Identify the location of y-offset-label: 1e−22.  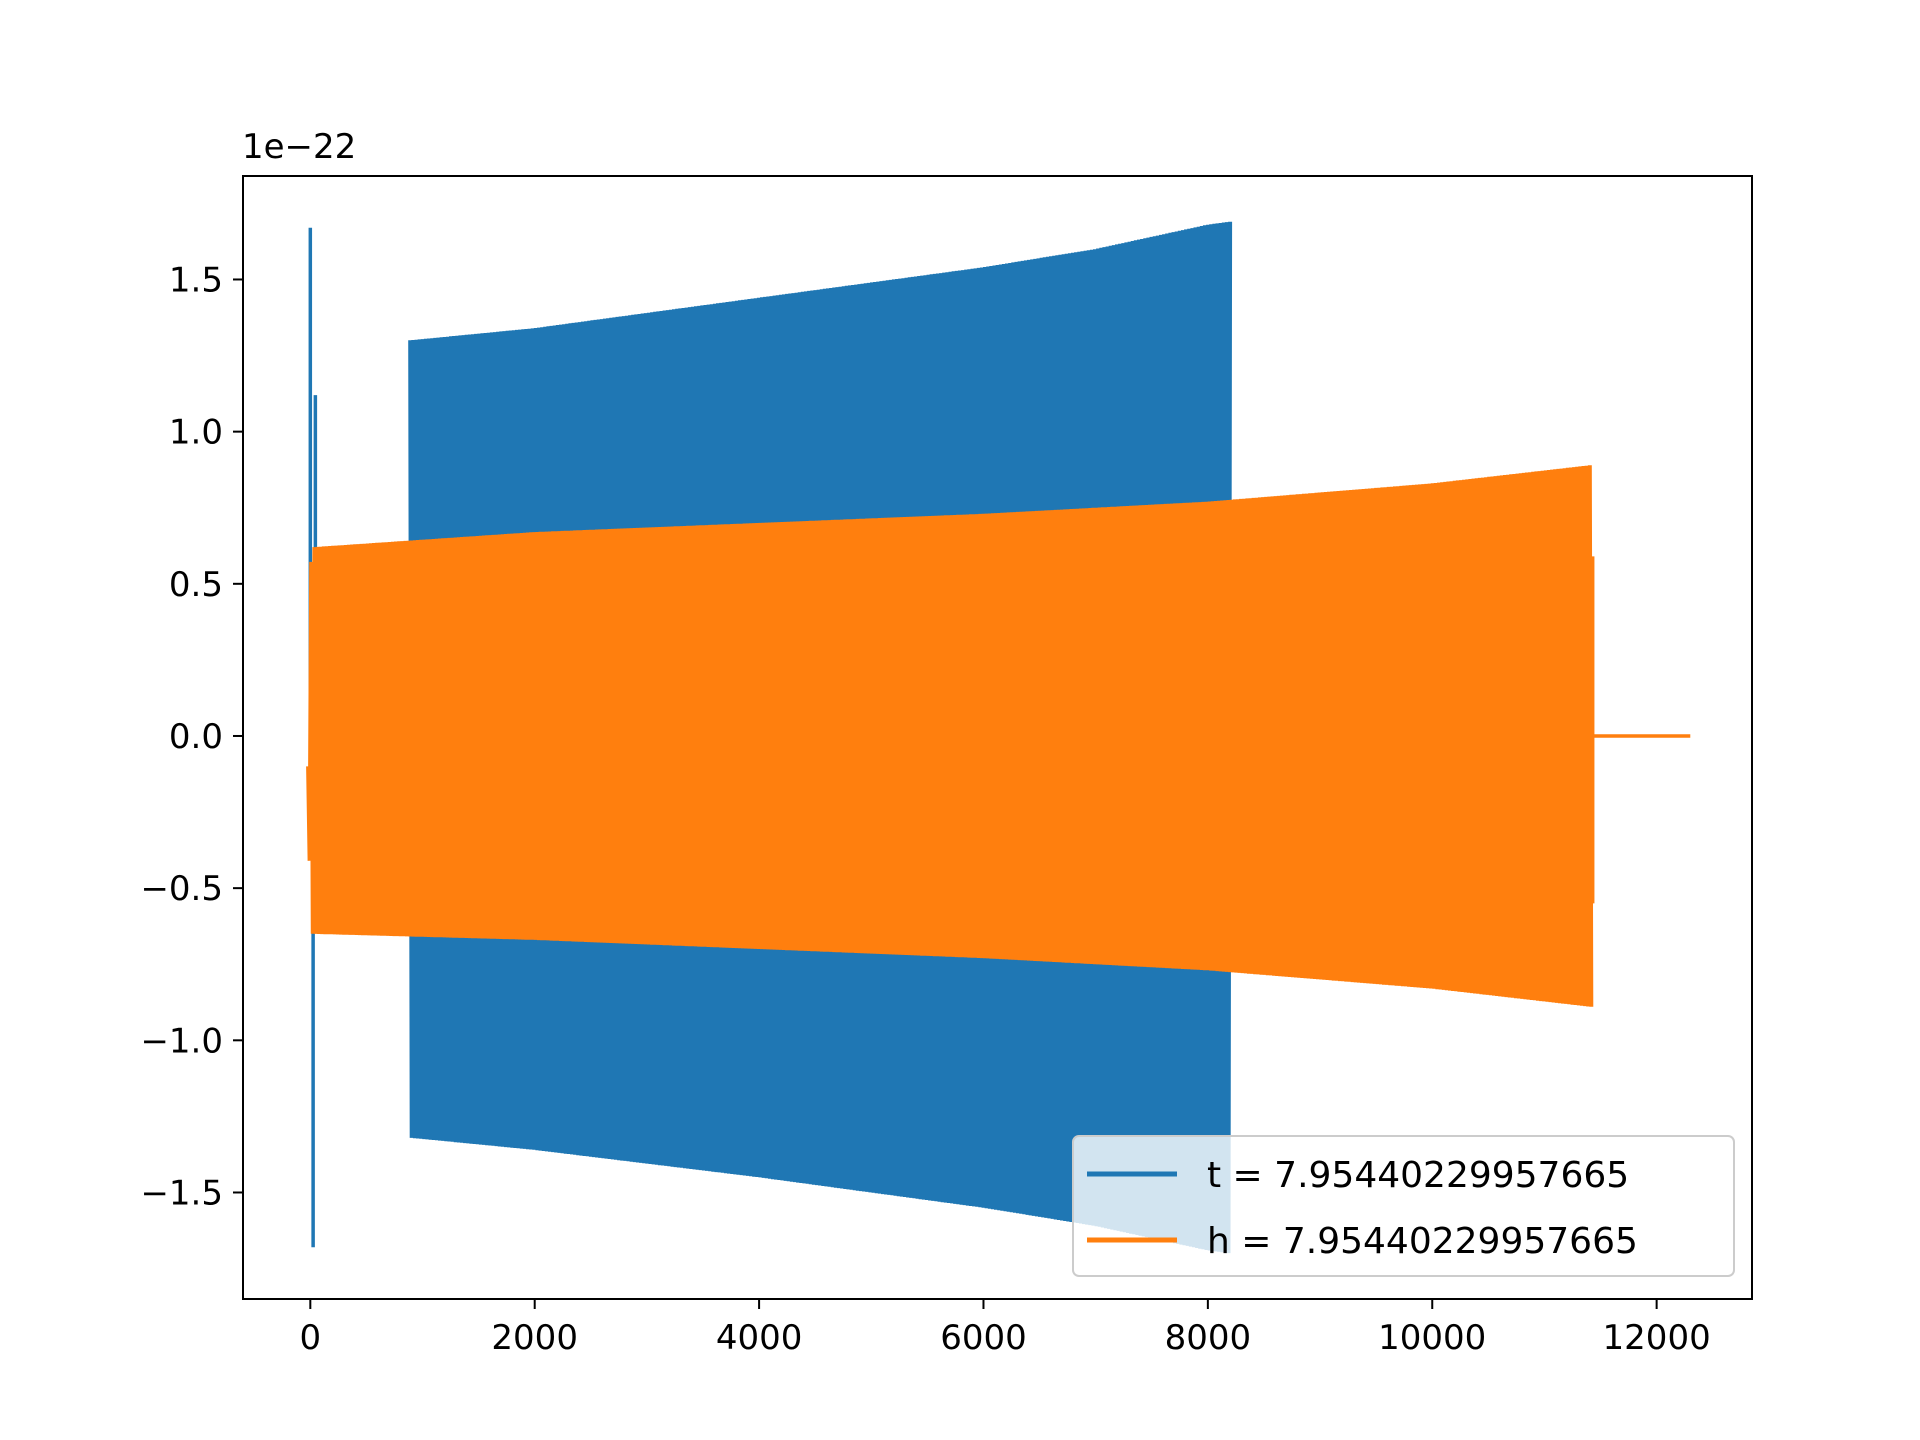
(299, 147).